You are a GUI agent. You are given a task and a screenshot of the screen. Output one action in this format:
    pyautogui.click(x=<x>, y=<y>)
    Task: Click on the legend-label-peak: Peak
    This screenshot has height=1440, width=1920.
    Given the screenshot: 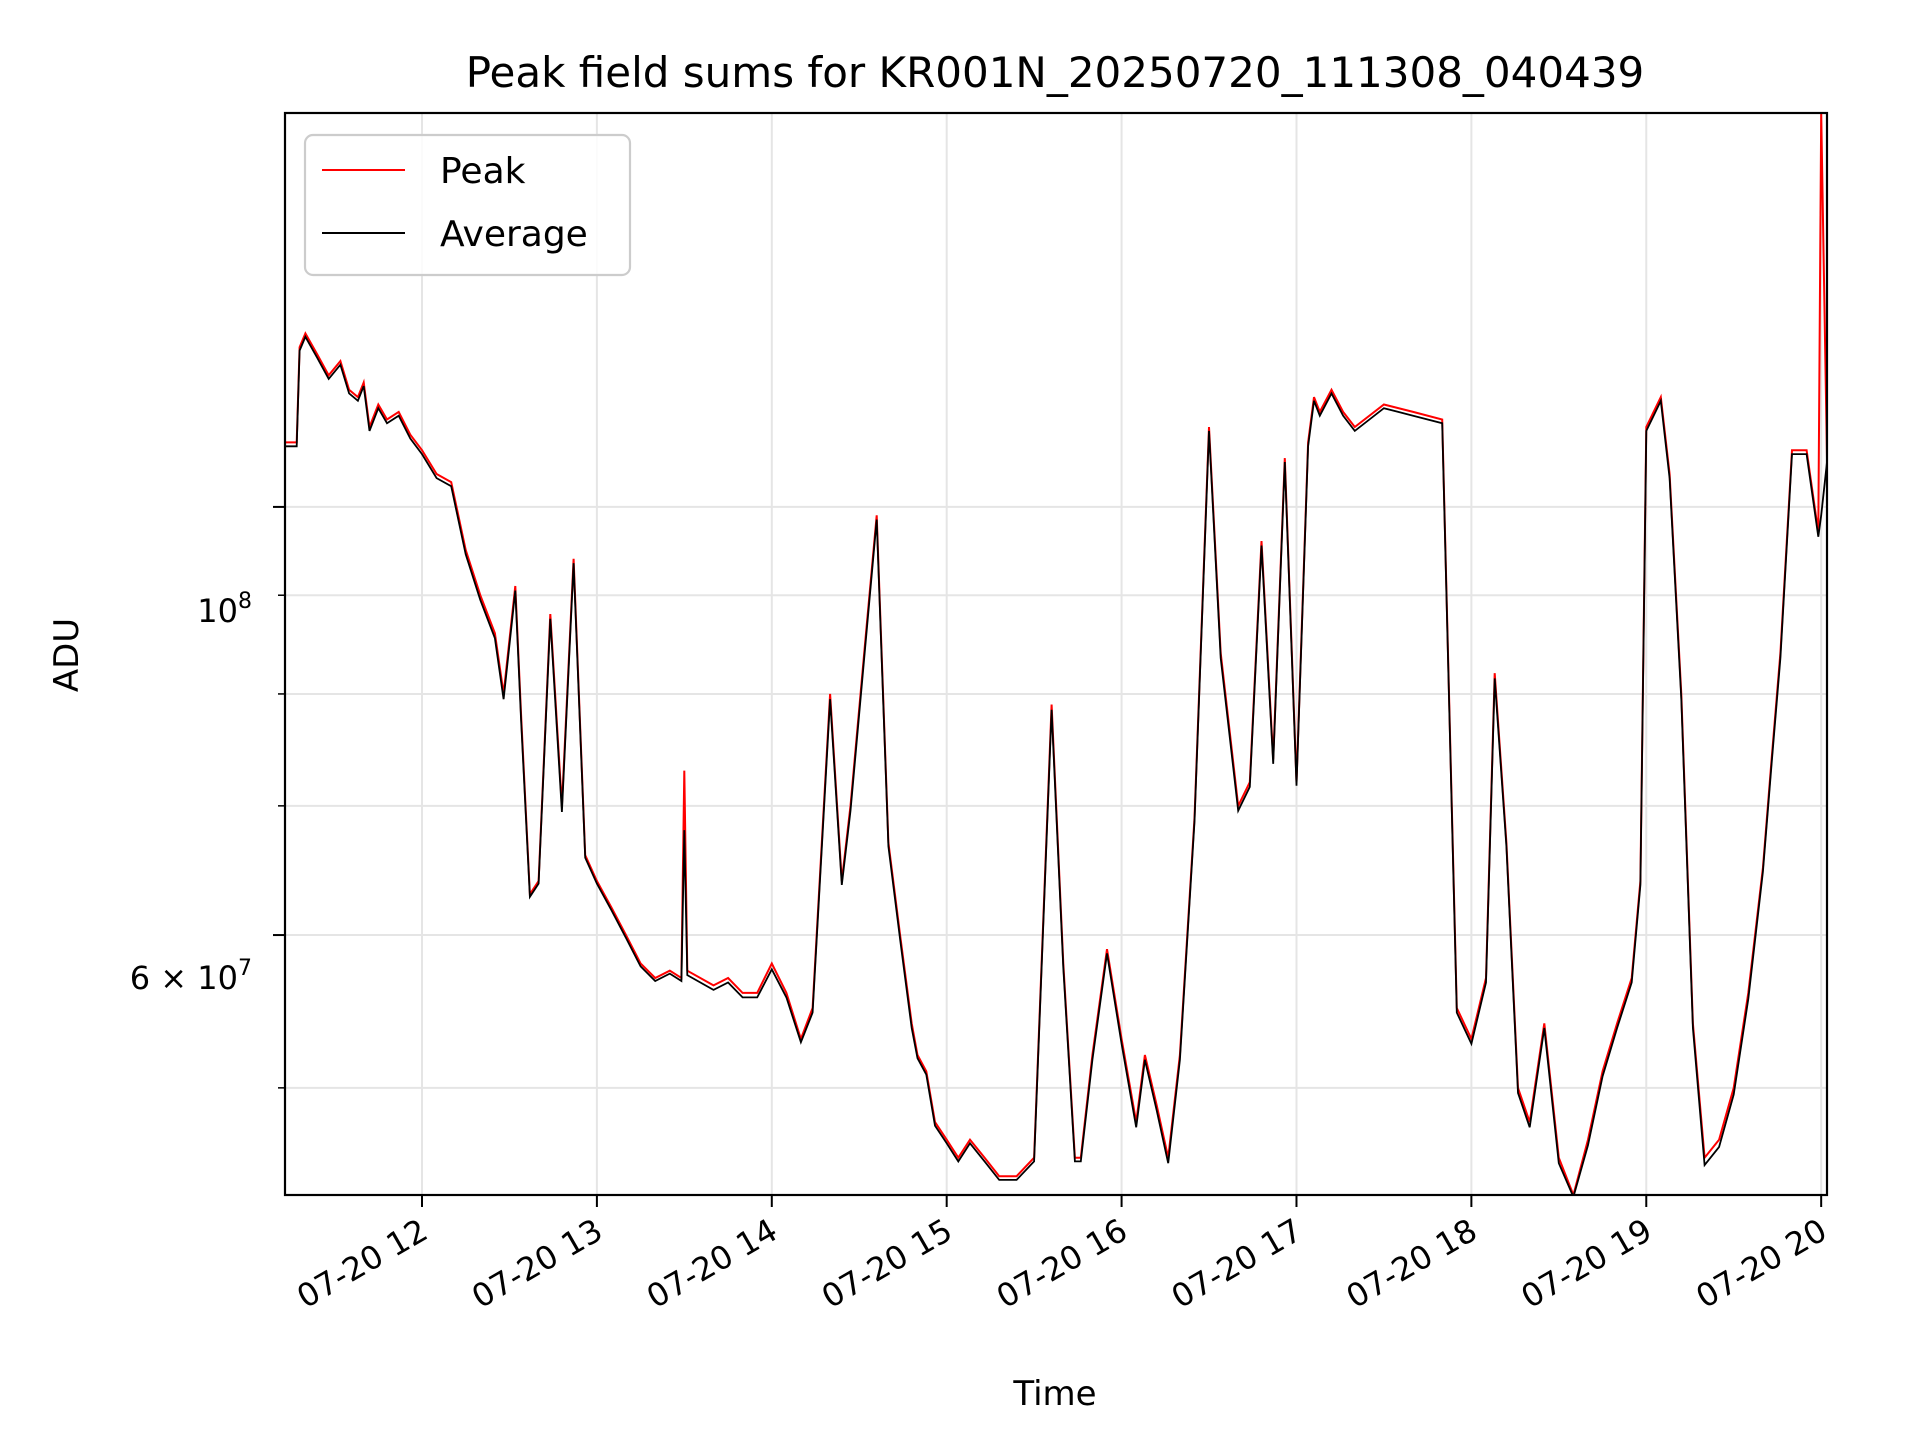 What is the action you would take?
    pyautogui.click(x=483, y=171)
    